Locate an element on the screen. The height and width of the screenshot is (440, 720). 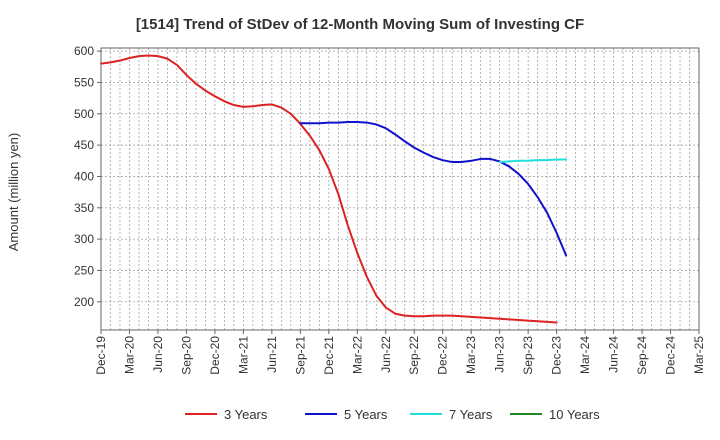
x-tick-label: Dec-21 is located at coordinates (329, 355).